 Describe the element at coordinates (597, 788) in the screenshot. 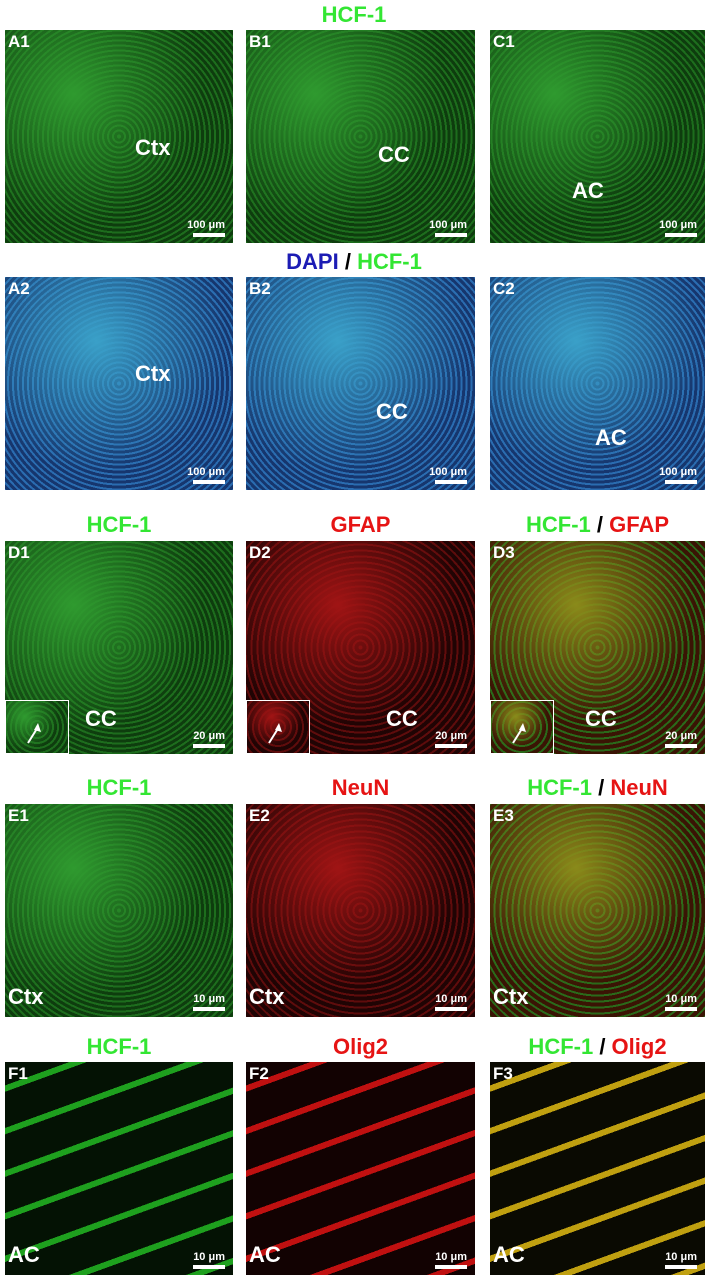

I see `panel-title: HCF-1 / NeuN` at that location.